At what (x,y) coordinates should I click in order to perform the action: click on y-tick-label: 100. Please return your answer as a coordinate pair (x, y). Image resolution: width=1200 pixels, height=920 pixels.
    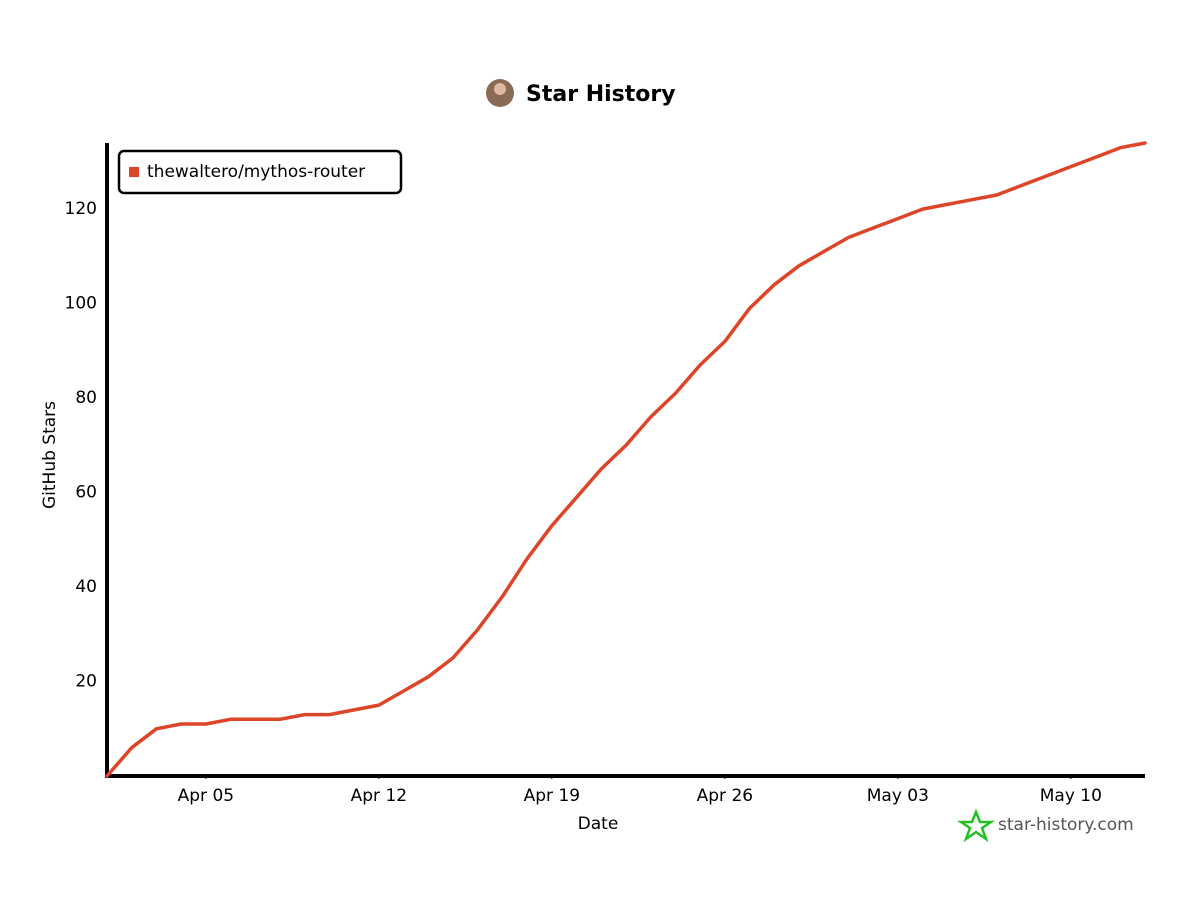
    Looking at the image, I should click on (81, 304).